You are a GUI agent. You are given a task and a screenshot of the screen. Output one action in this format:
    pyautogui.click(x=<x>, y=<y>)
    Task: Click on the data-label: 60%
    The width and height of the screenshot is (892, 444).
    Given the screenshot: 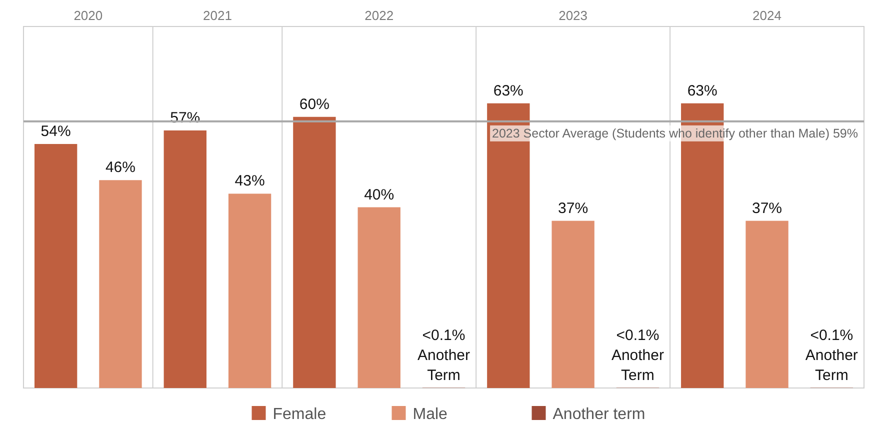 What is the action you would take?
    pyautogui.click(x=314, y=104)
    